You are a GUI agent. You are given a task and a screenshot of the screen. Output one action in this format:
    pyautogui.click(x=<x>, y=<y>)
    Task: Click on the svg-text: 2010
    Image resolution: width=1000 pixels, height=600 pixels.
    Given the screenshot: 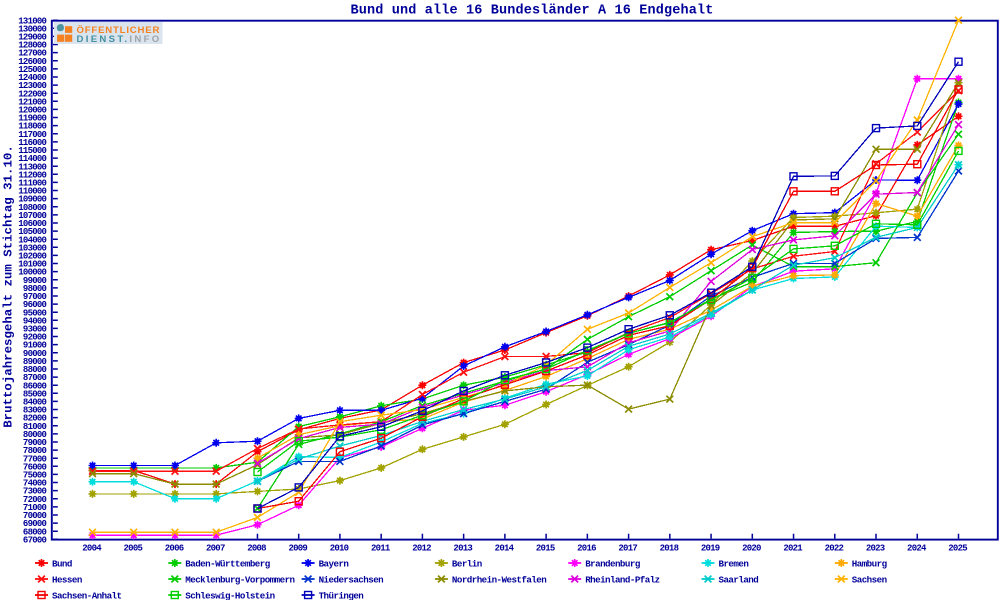 What is the action you would take?
    pyautogui.click(x=339, y=548)
    